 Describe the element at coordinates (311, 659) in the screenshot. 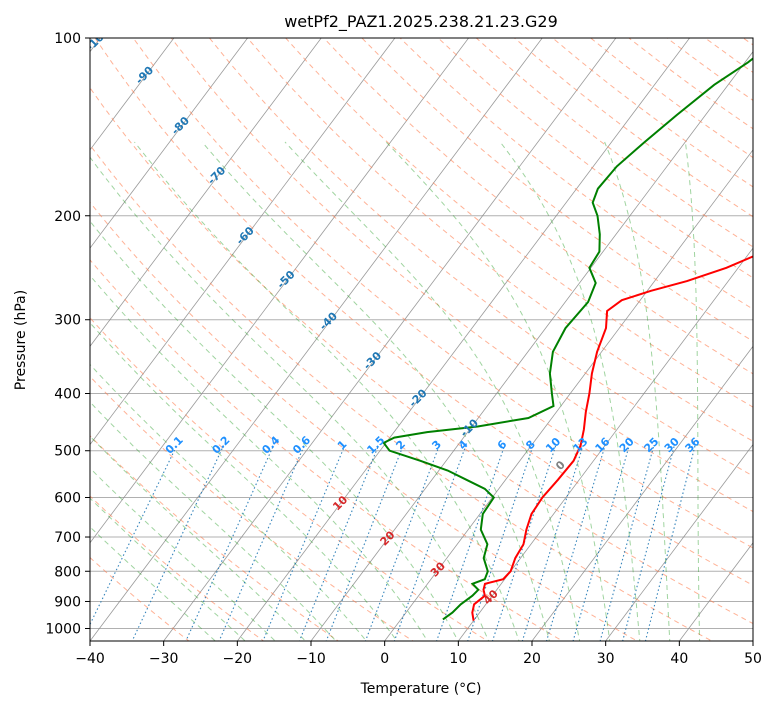

I see `x-tick-label: −10` at that location.